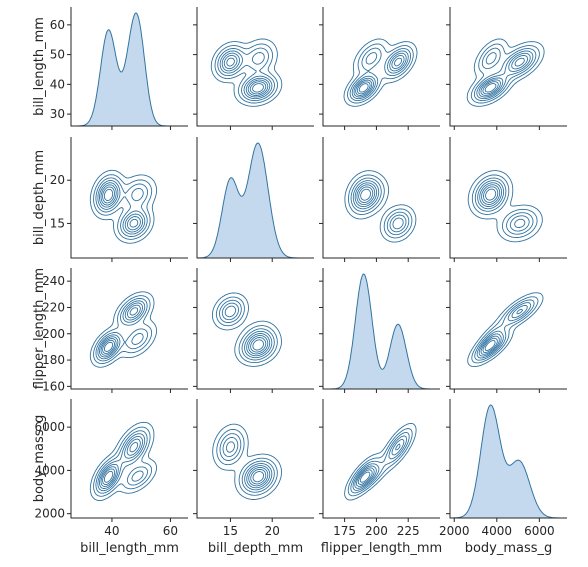 This screenshot has height=567, width=588. I want to click on kde-line-flipper-length-mm, so click(381, 331).